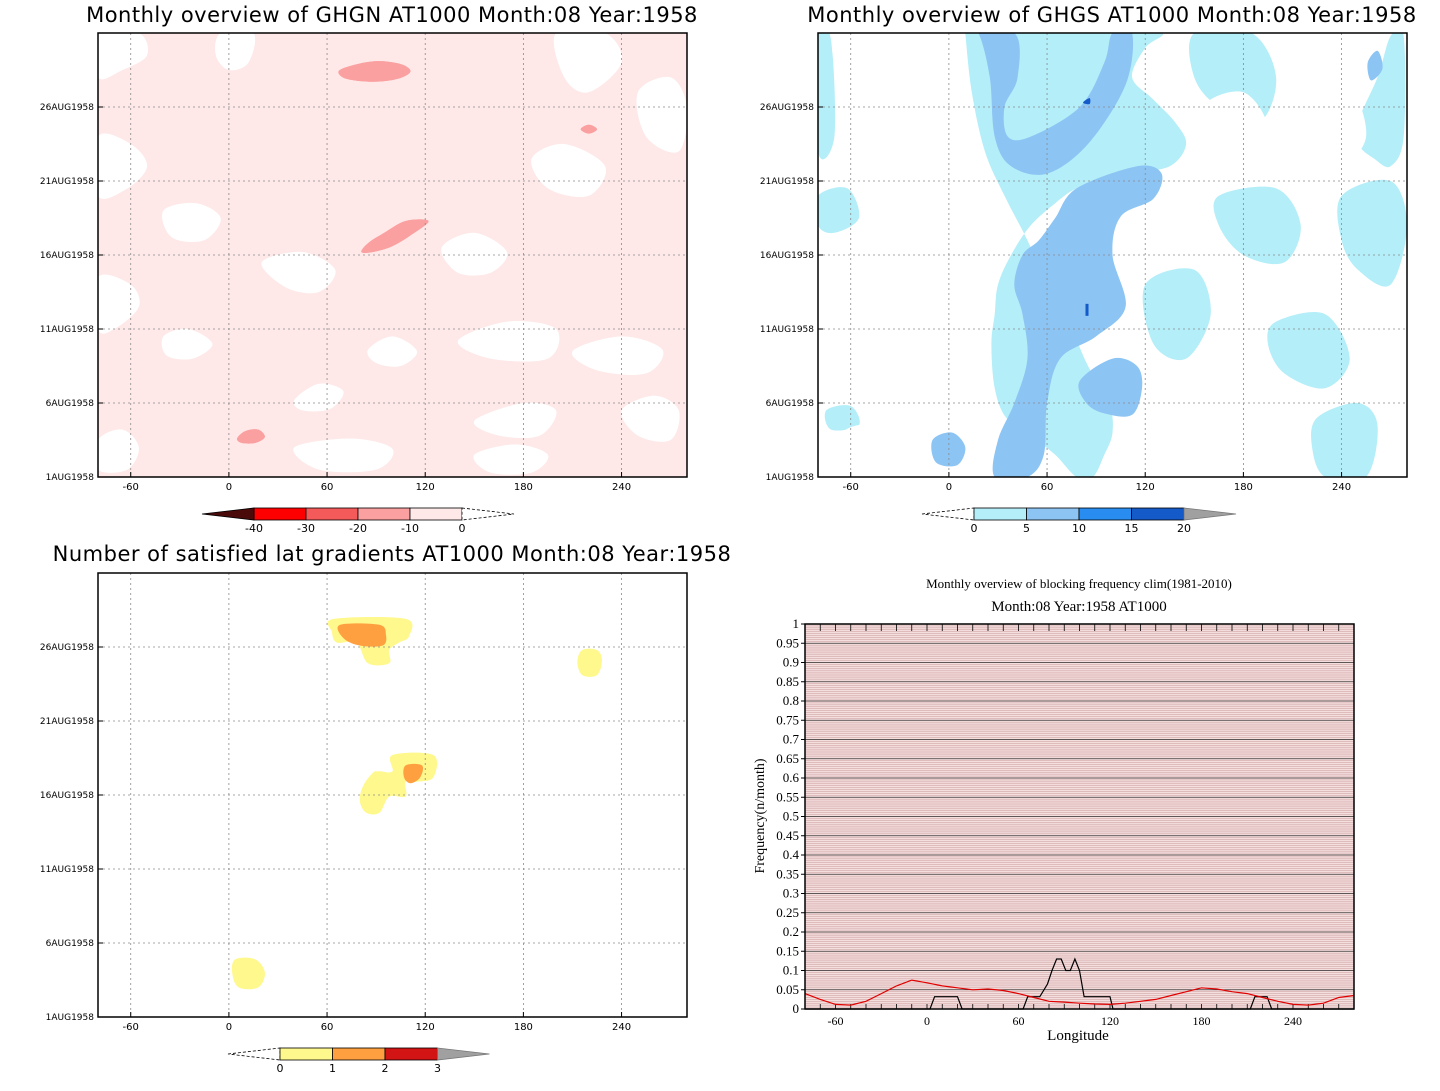  What do you see at coordinates (787, 873) in the screenshot?
I see `blockfreq-ytick-label-7: 0.35` at bounding box center [787, 873].